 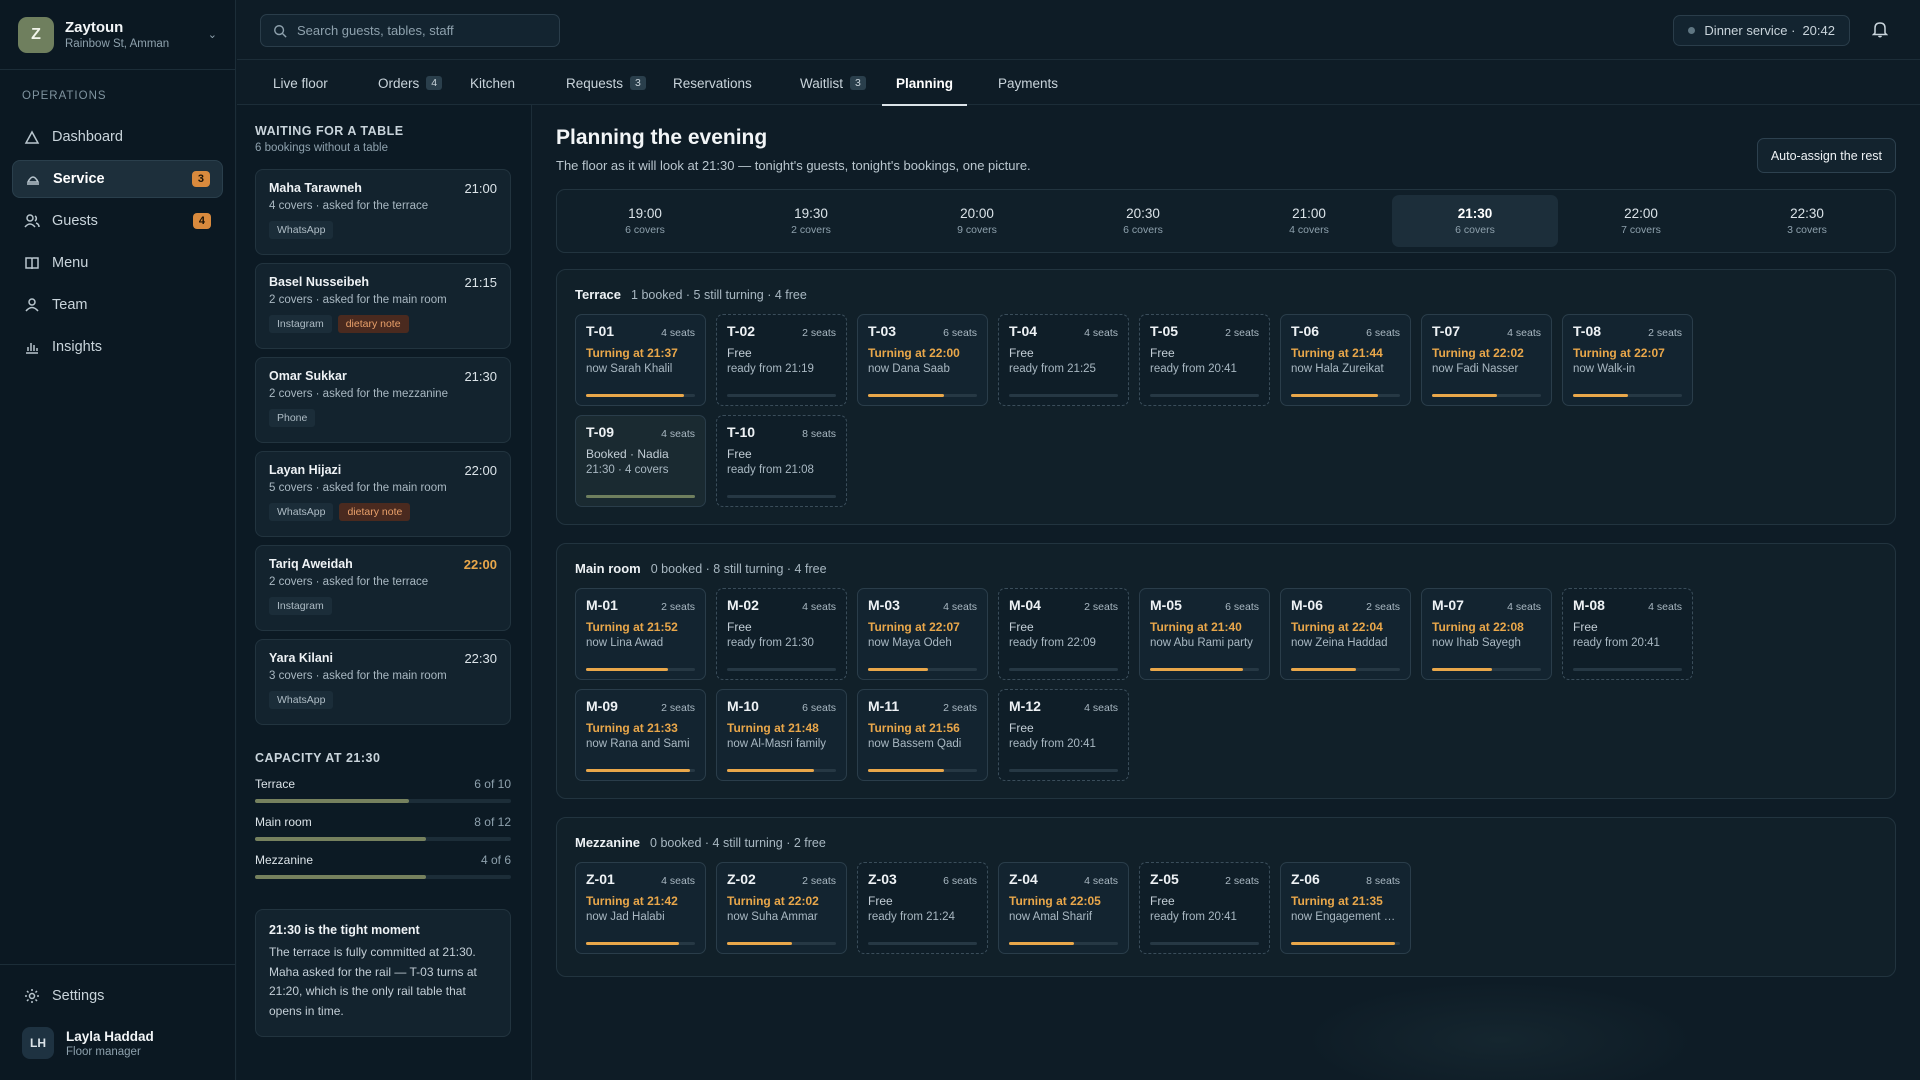 What do you see at coordinates (1627, 360) in the screenshot?
I see `table-card: T-08 2 seats Turning at 22:07 now Walk-in` at bounding box center [1627, 360].